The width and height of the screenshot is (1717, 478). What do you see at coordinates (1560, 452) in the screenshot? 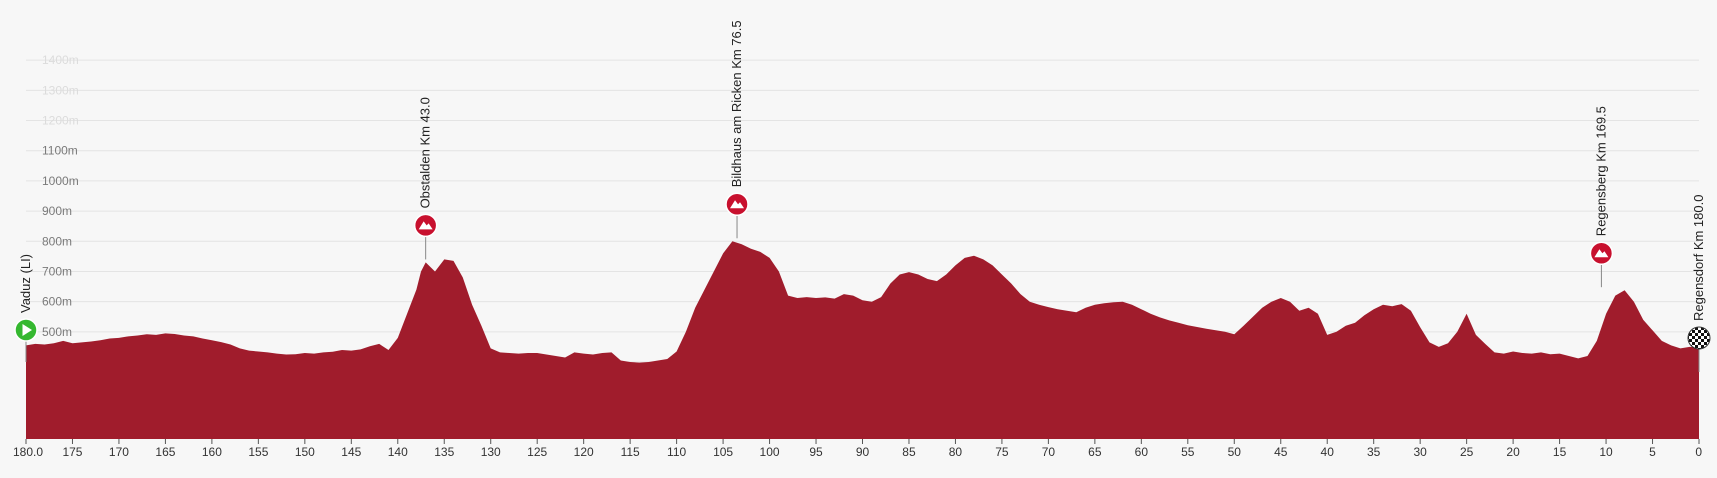
I see `x-tick-label: 15` at bounding box center [1560, 452].